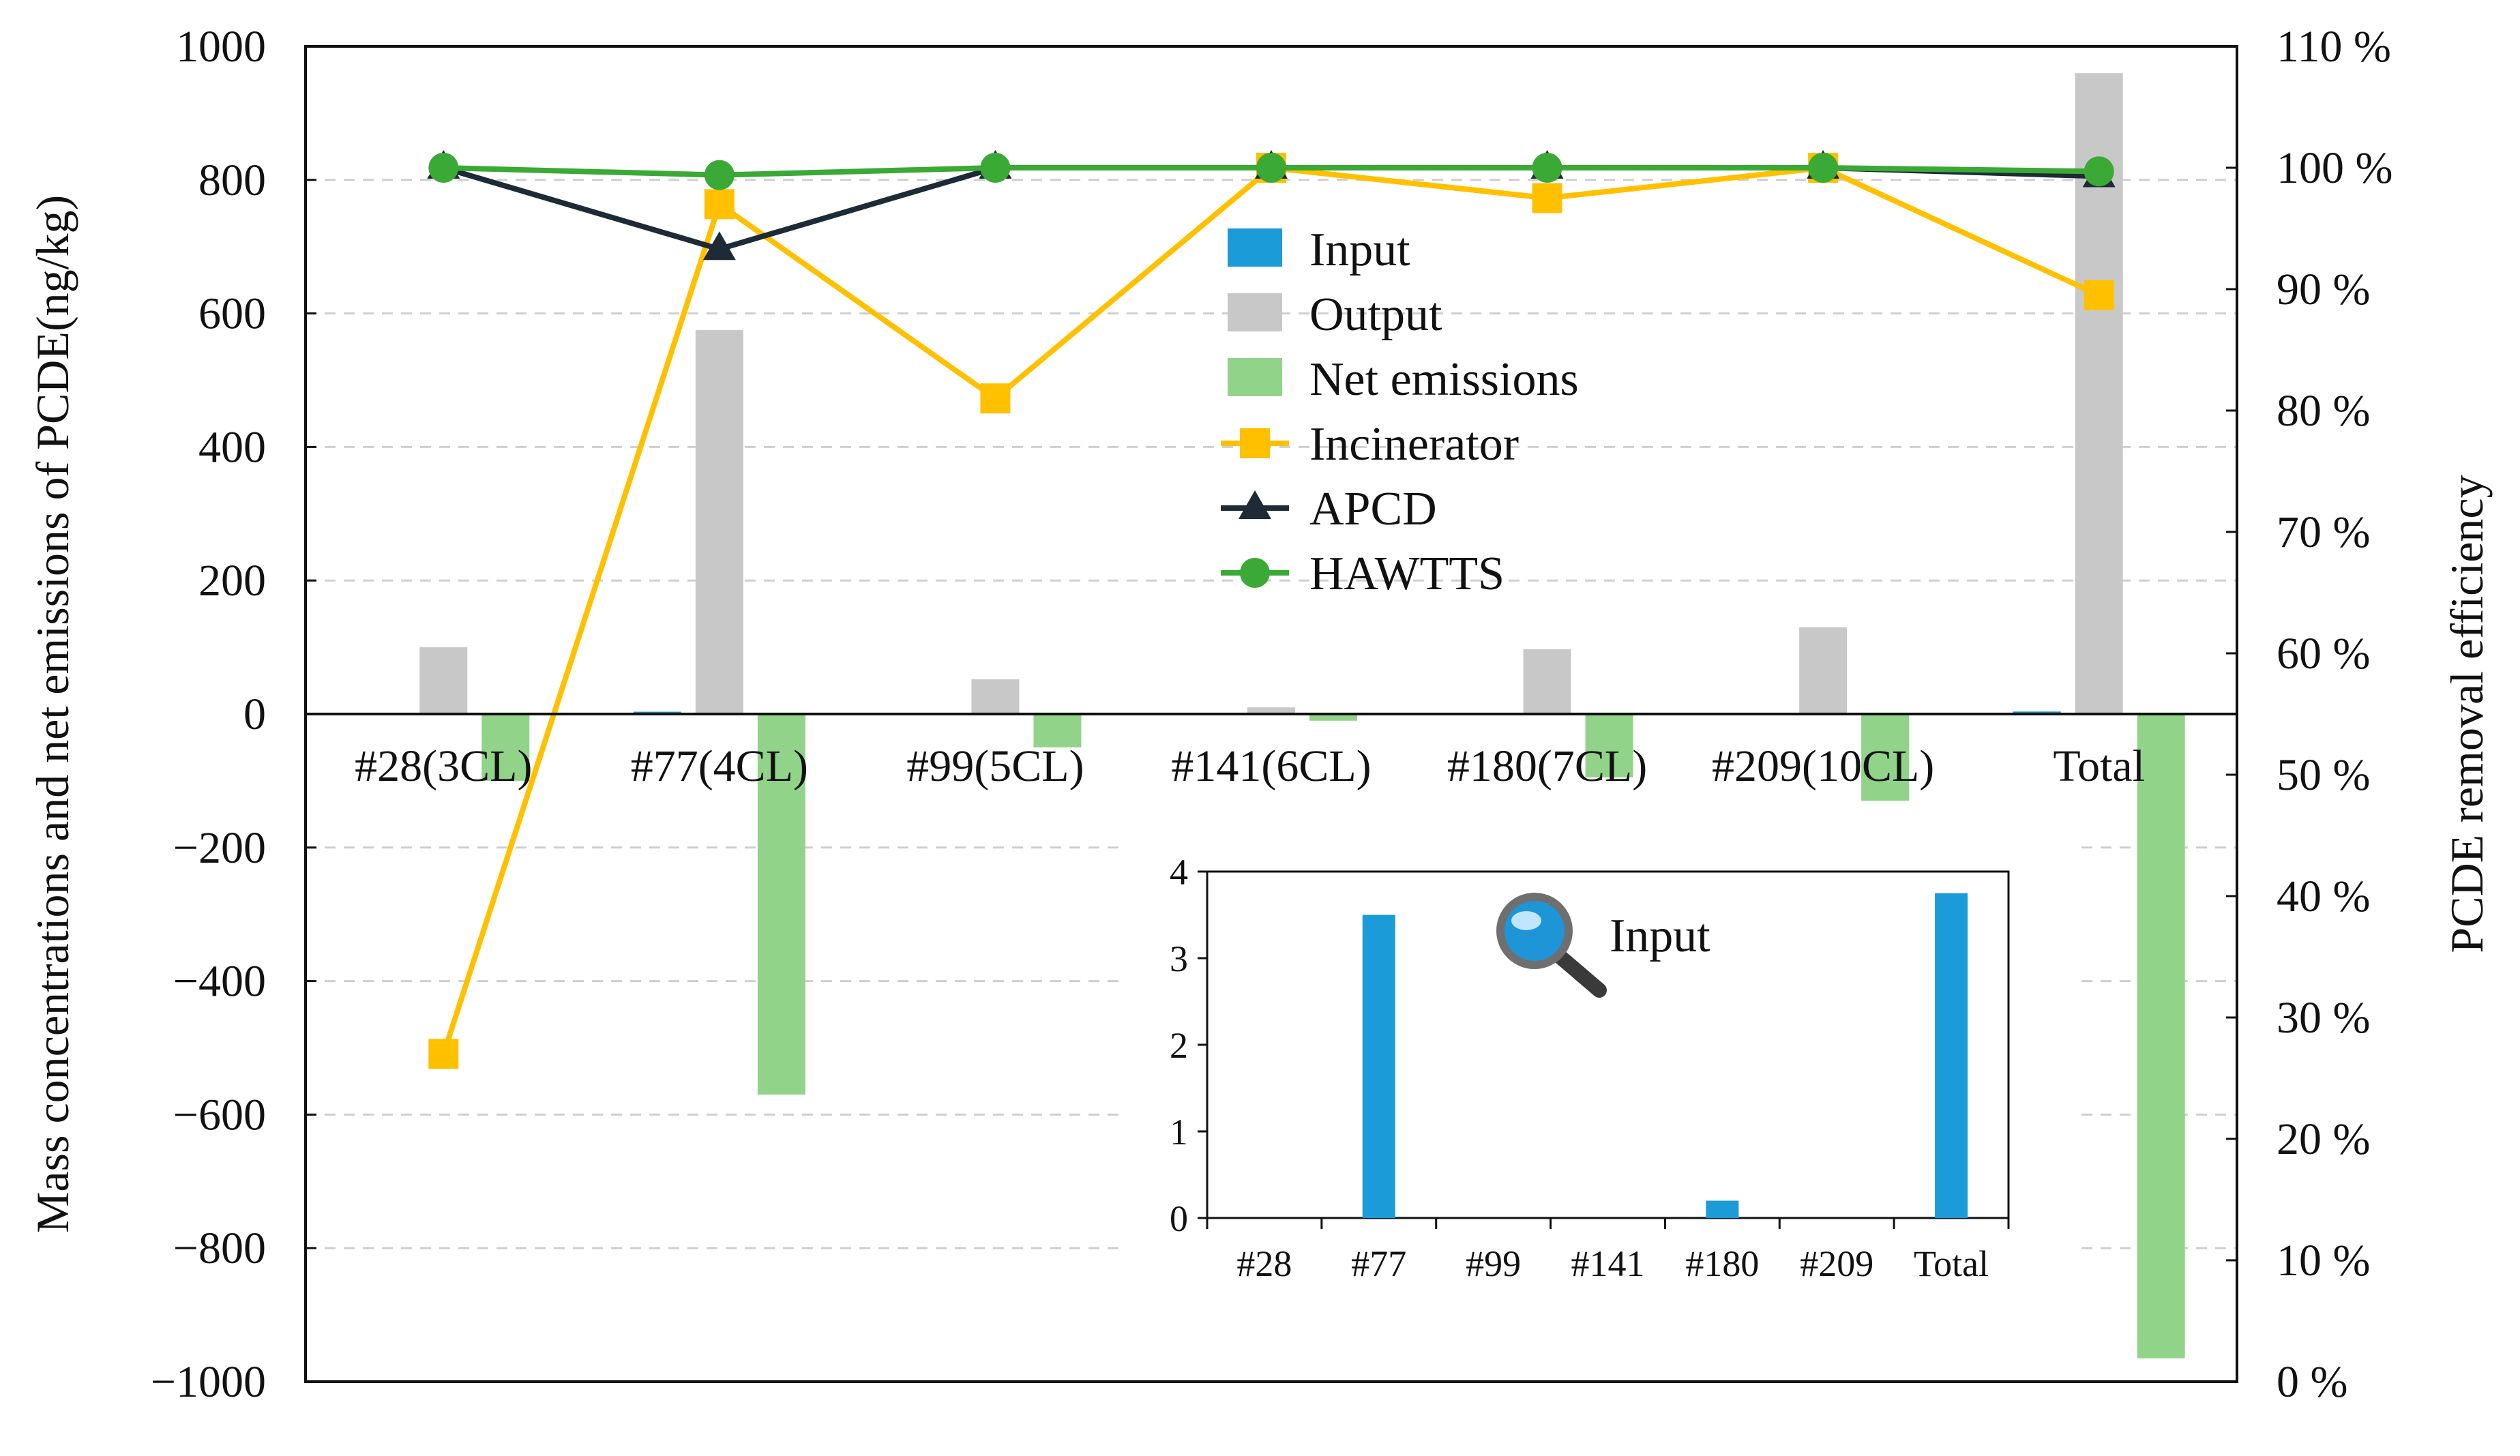  What do you see at coordinates (1722, 1263) in the screenshot?
I see `inset-x-tick-label: #180` at bounding box center [1722, 1263].